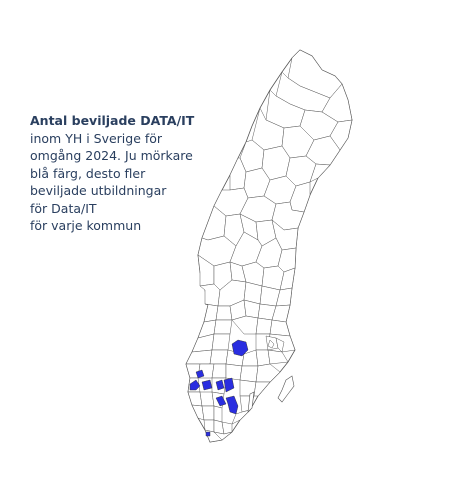 The height and width of the screenshot is (500, 470). I want to click on gotland, so click(286, 389).